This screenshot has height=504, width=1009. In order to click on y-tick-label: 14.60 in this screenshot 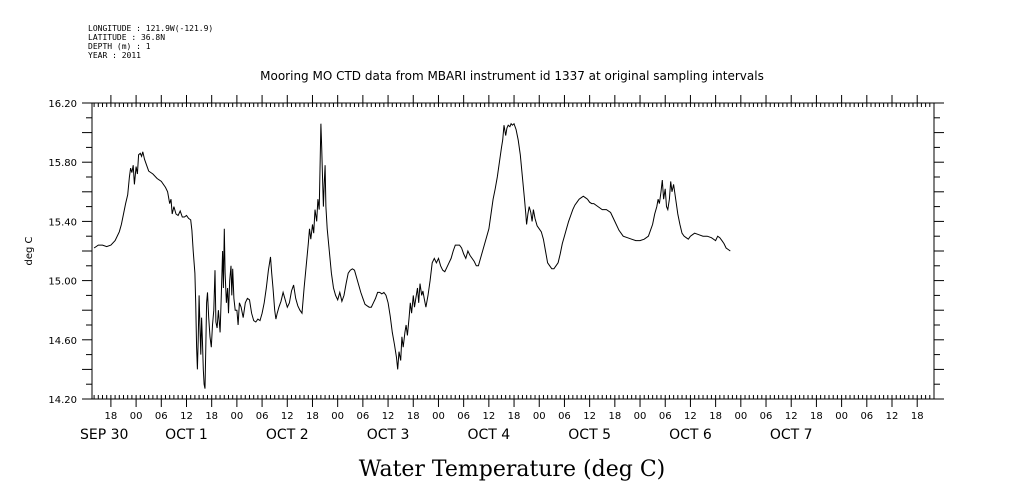, I will do `click(62, 341)`.